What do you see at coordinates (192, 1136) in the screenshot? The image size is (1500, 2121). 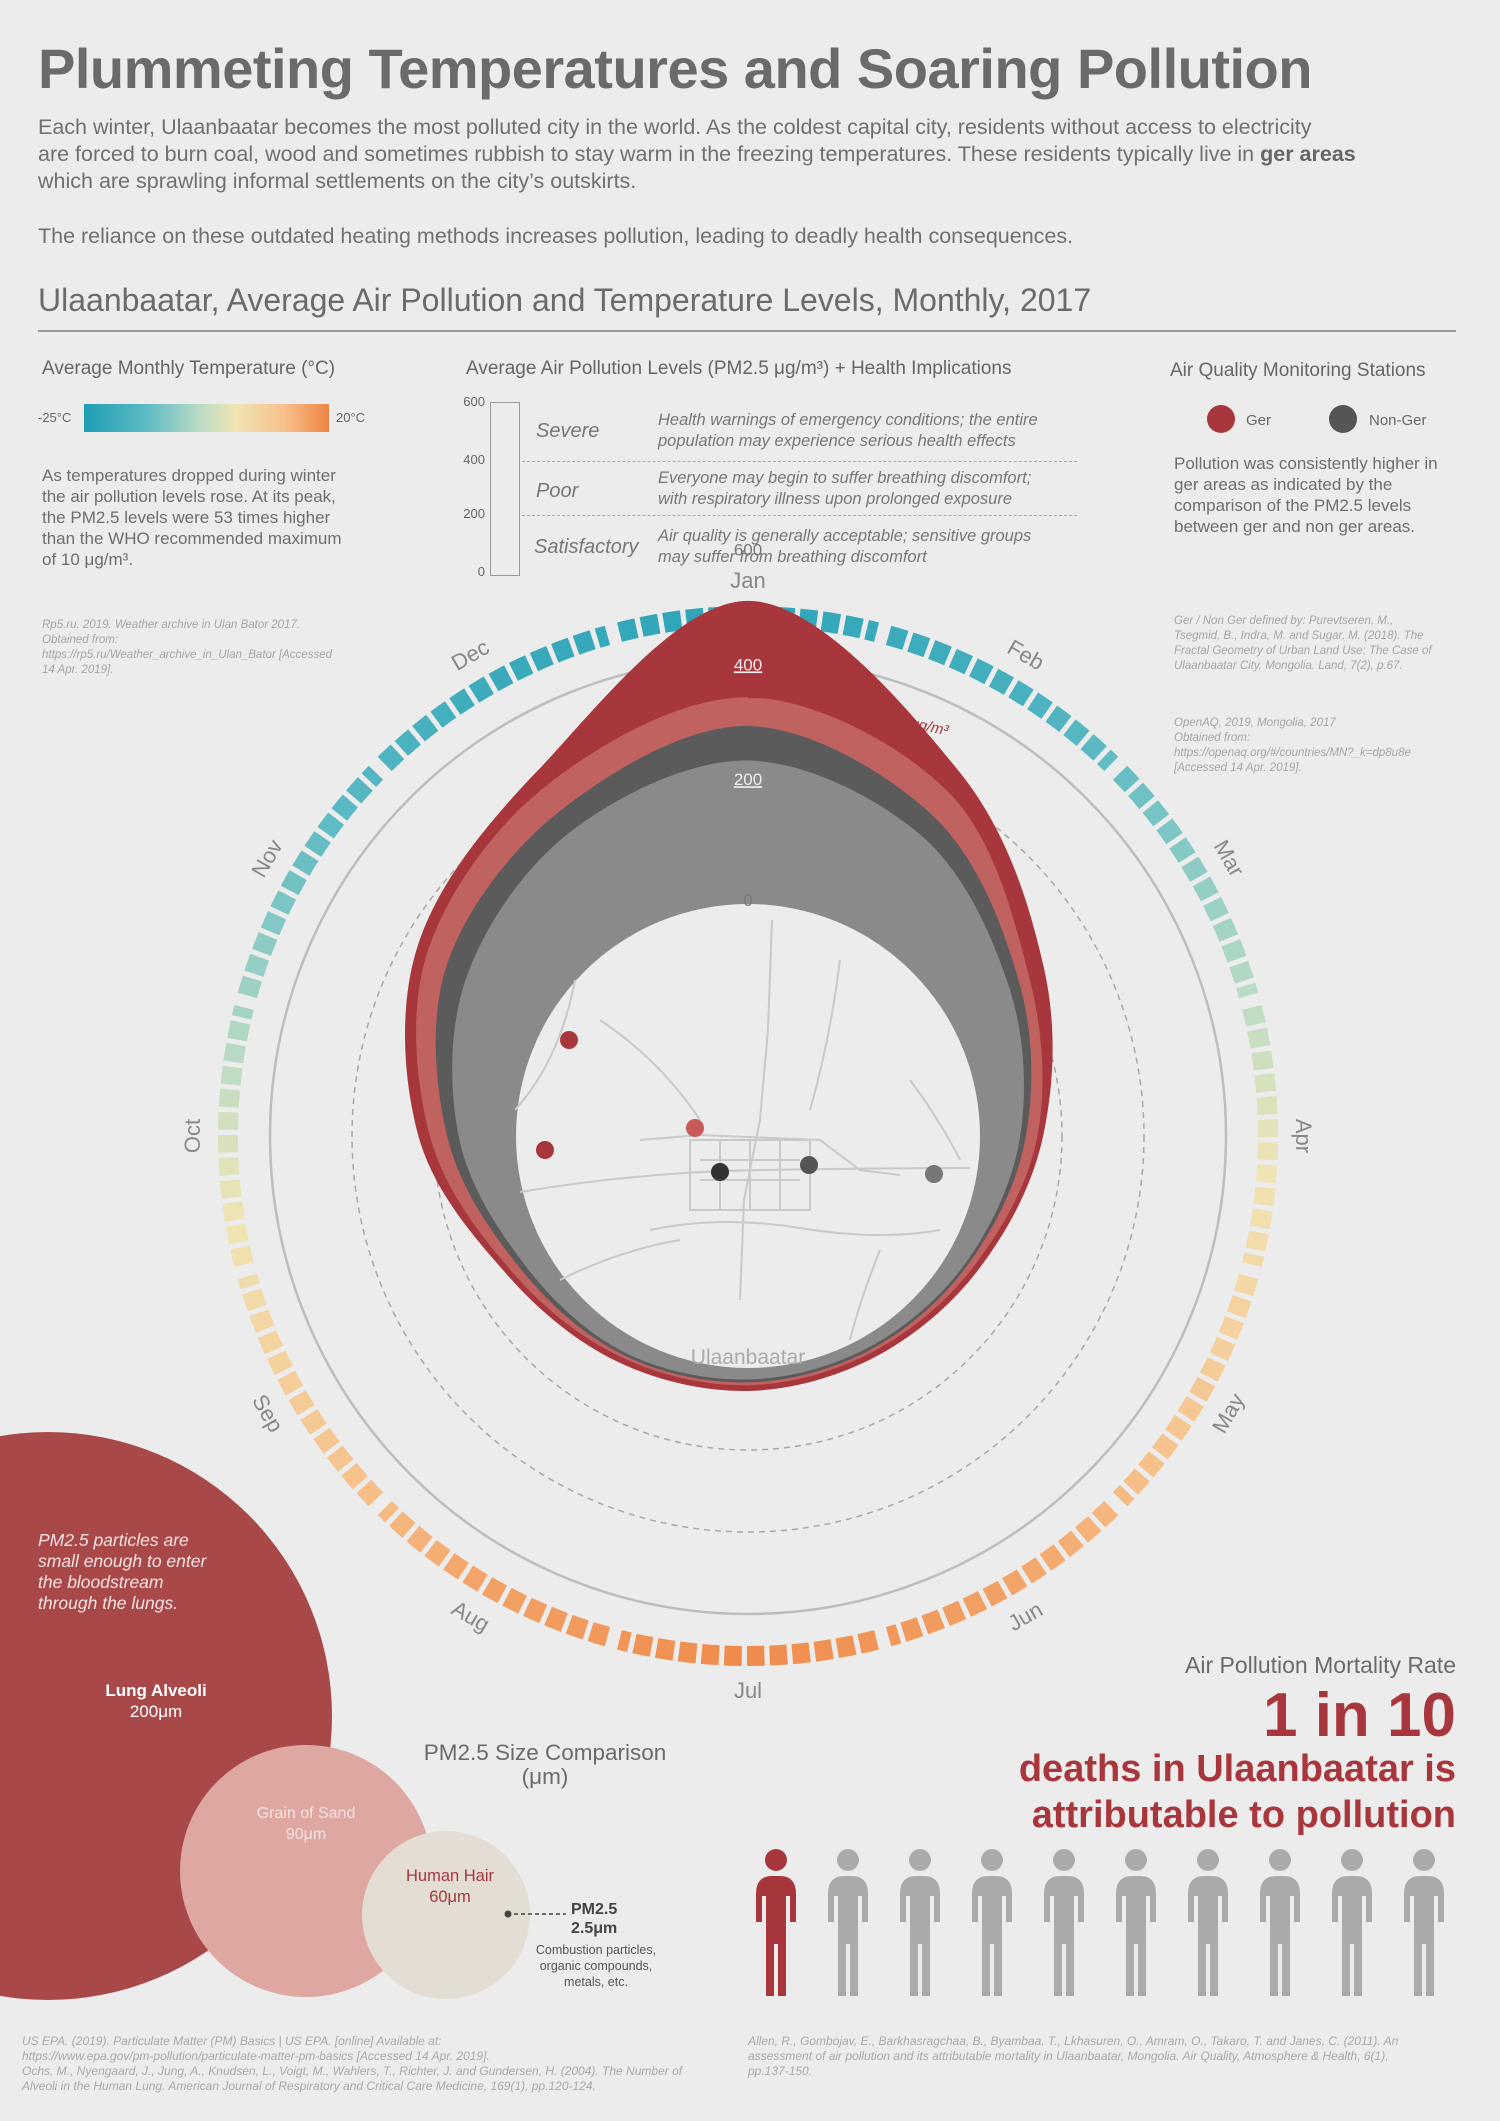 I see `month-label: Oct` at bounding box center [192, 1136].